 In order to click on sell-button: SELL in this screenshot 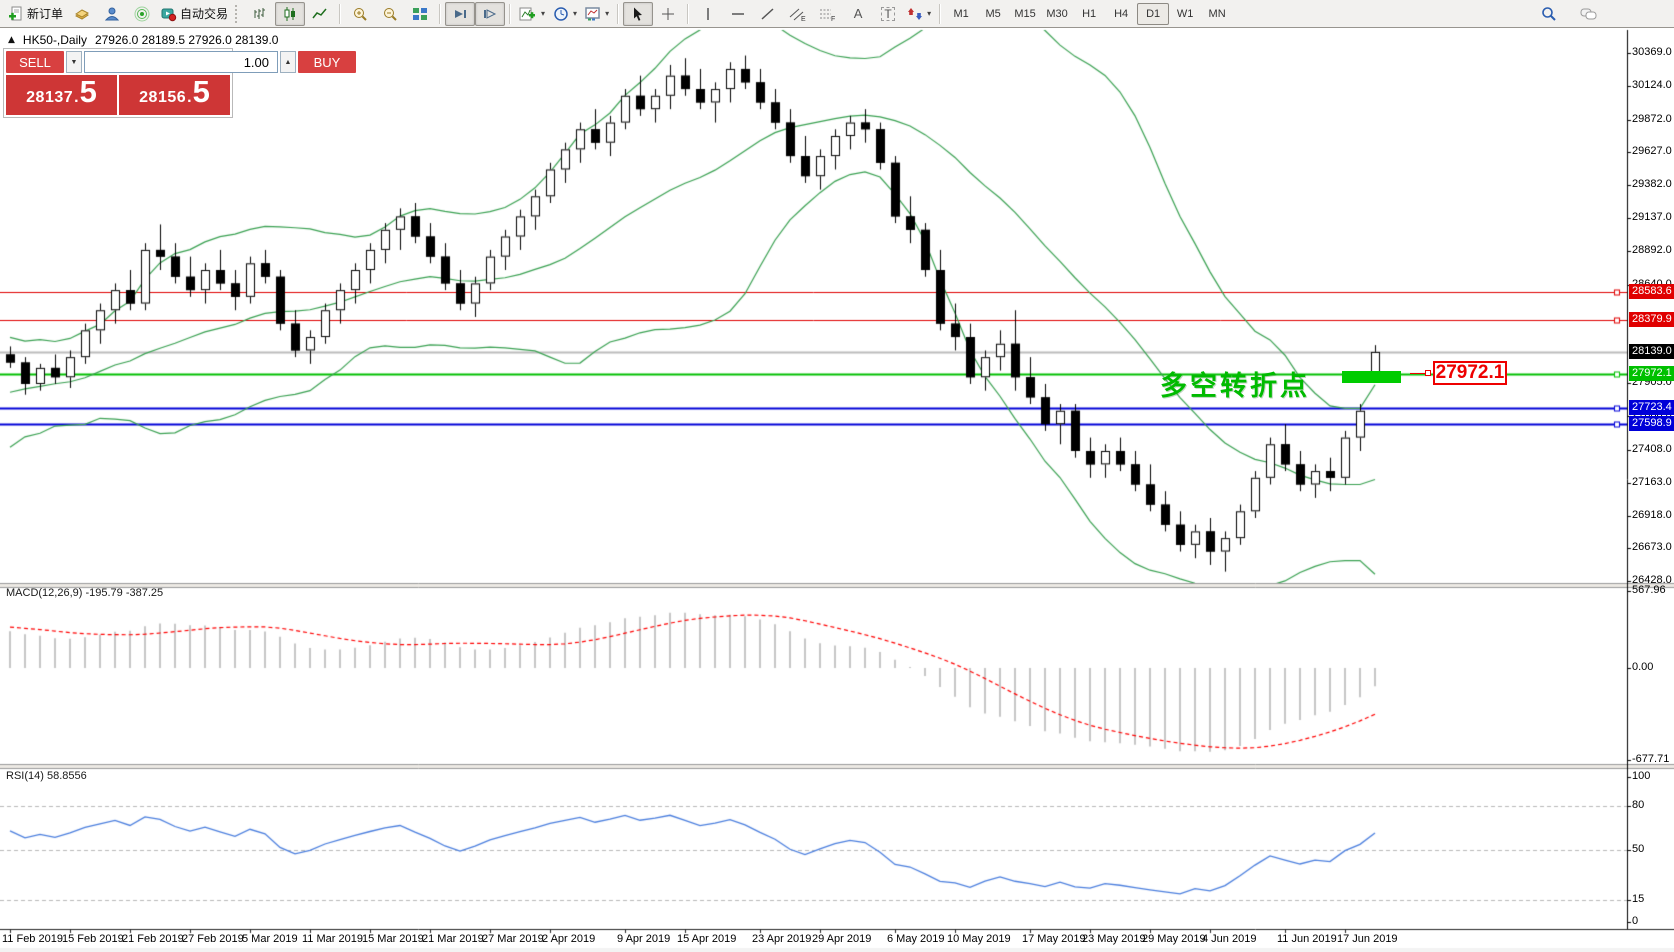, I will do `click(35, 62)`.